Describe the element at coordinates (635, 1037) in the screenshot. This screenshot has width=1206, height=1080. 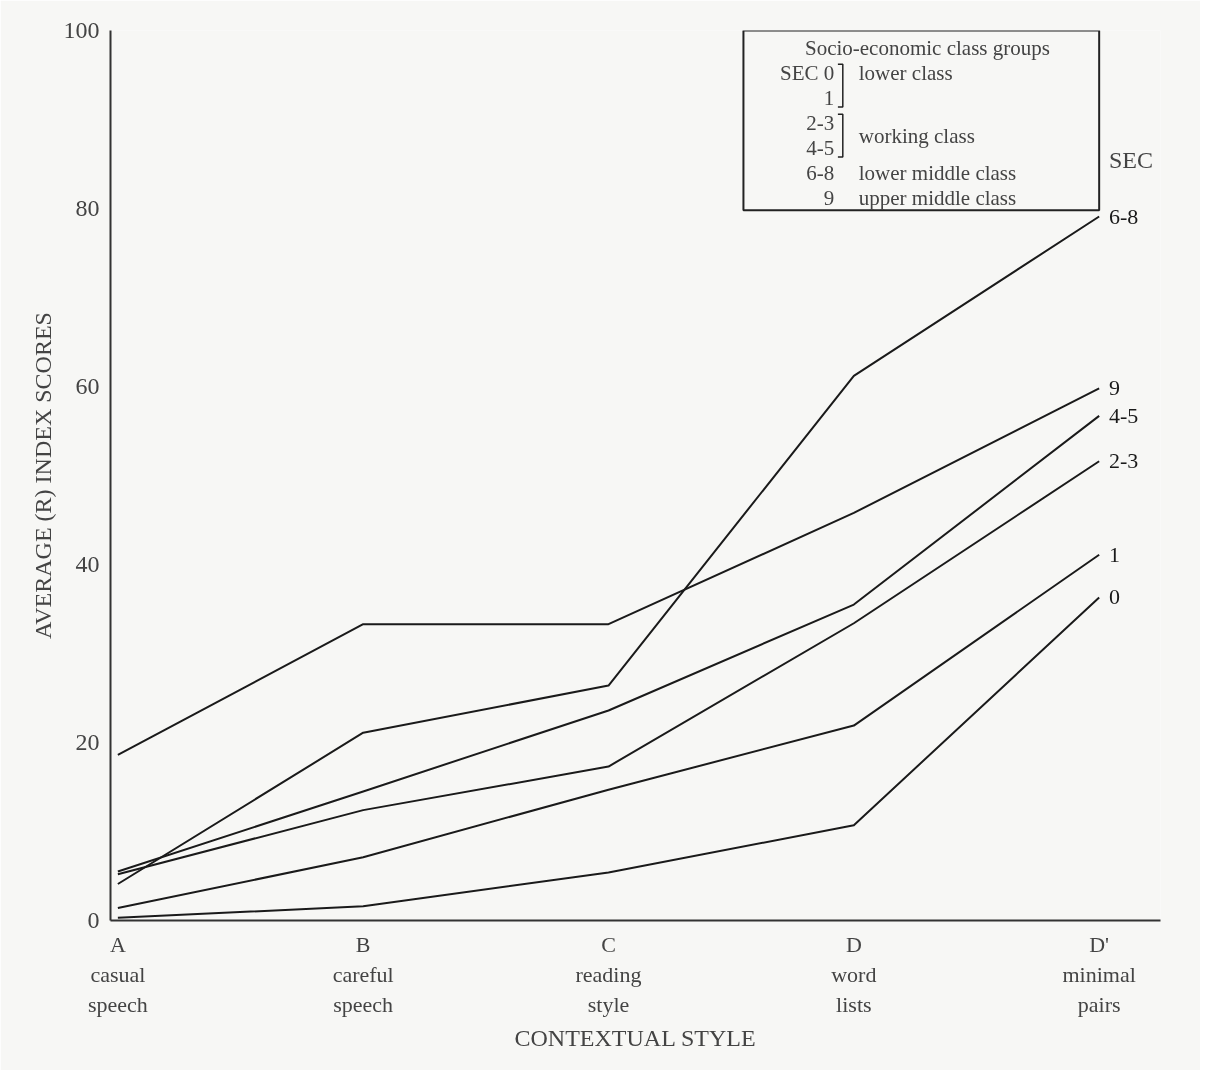
I see `x-axis-title: CONTEXTUAL STYLE` at that location.